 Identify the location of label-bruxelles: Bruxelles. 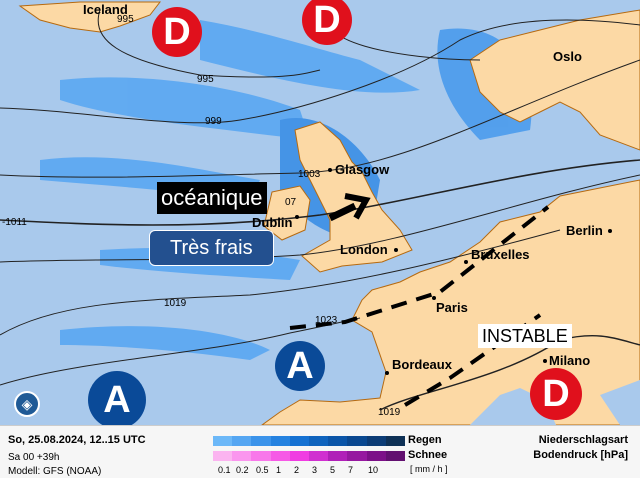
(500, 254).